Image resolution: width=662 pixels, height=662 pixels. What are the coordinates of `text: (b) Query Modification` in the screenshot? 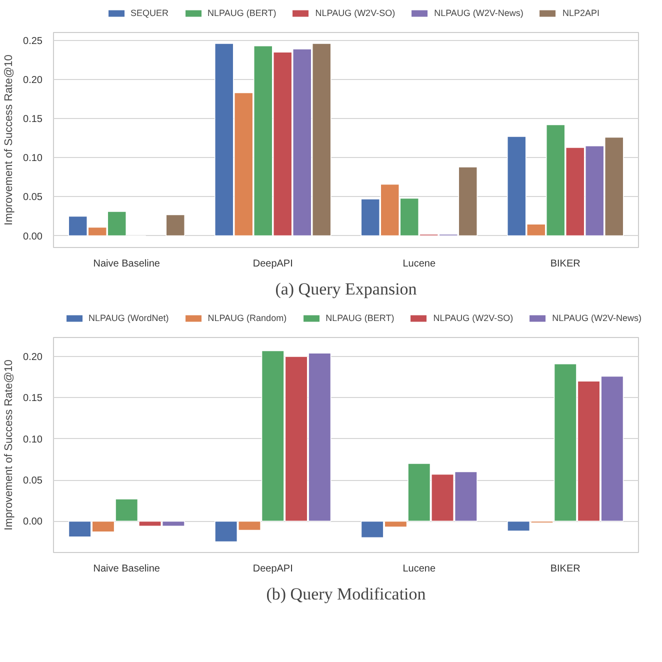 It's located at (346, 594).